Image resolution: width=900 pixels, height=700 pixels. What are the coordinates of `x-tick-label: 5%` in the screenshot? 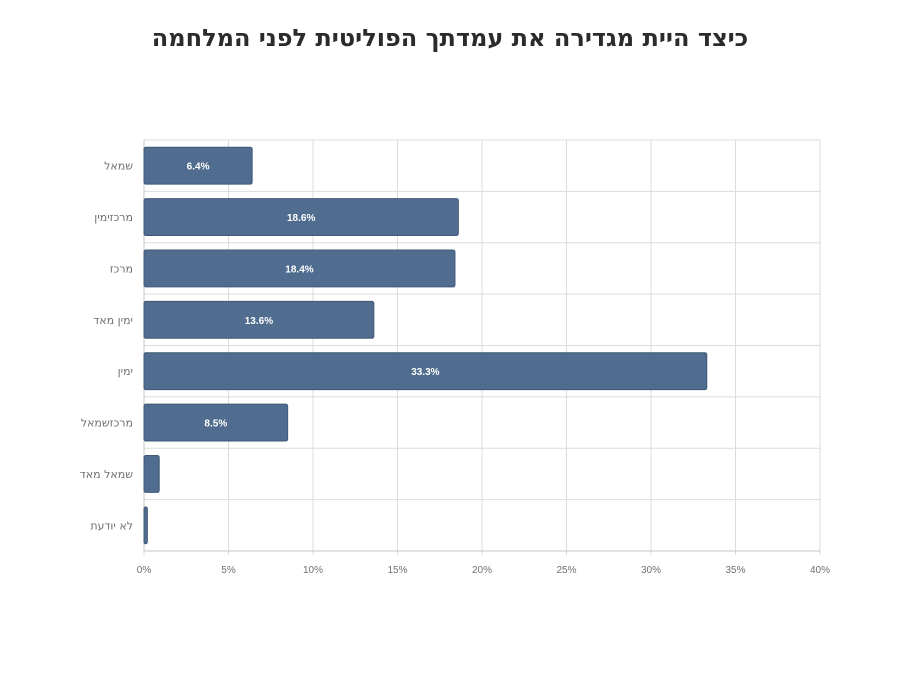 It's located at (228, 570).